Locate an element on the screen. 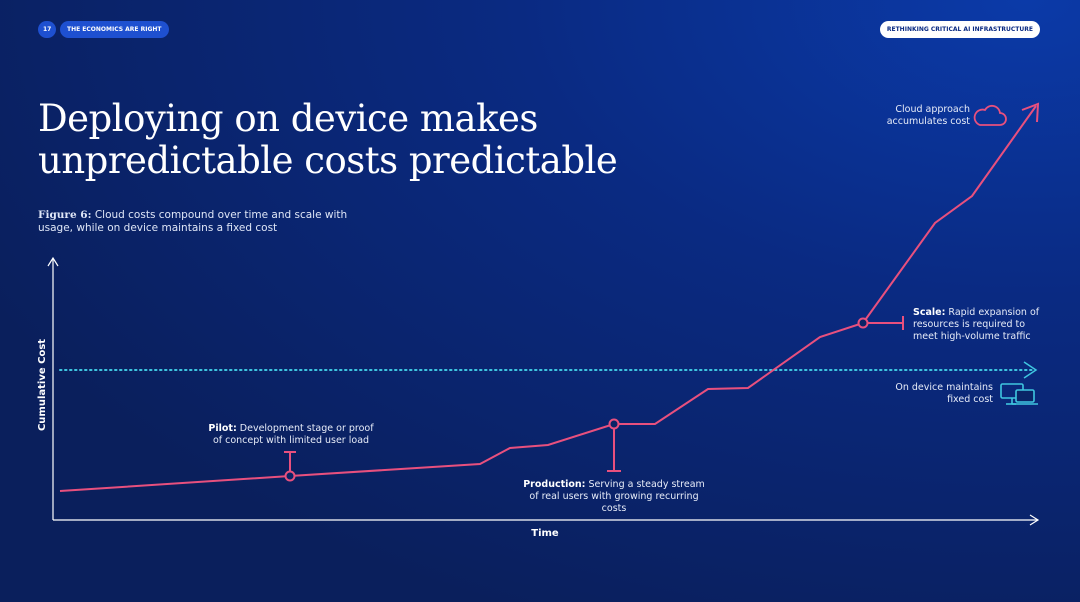  page-number: 17 is located at coordinates (47, 29).